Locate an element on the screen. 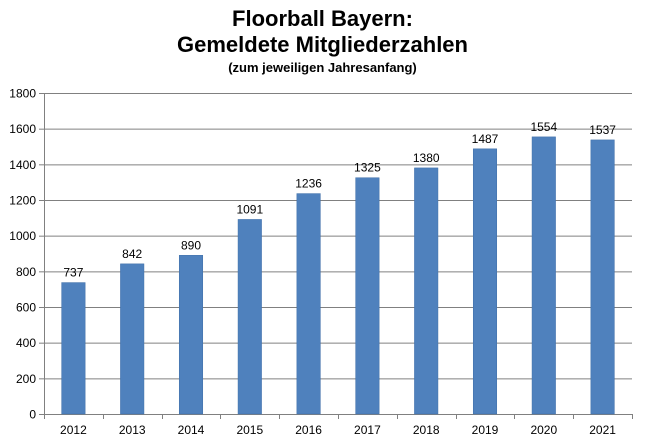 This screenshot has height=441, width=645. y-tick-label-600: 600 is located at coordinates (26, 308).